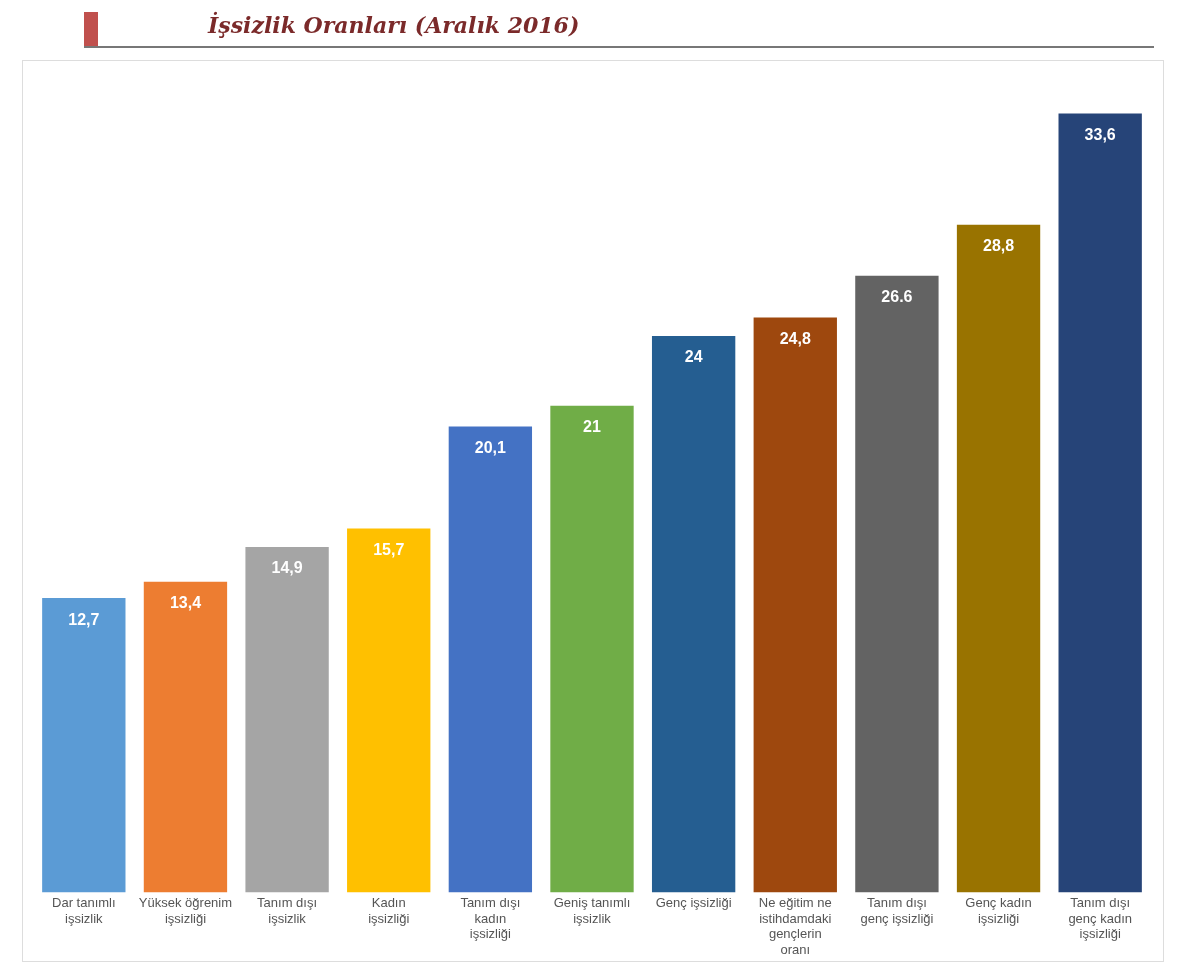 The width and height of the screenshot is (1200, 980). I want to click on x-tick-label: Dar tanımlı işsizlik, so click(84, 910).